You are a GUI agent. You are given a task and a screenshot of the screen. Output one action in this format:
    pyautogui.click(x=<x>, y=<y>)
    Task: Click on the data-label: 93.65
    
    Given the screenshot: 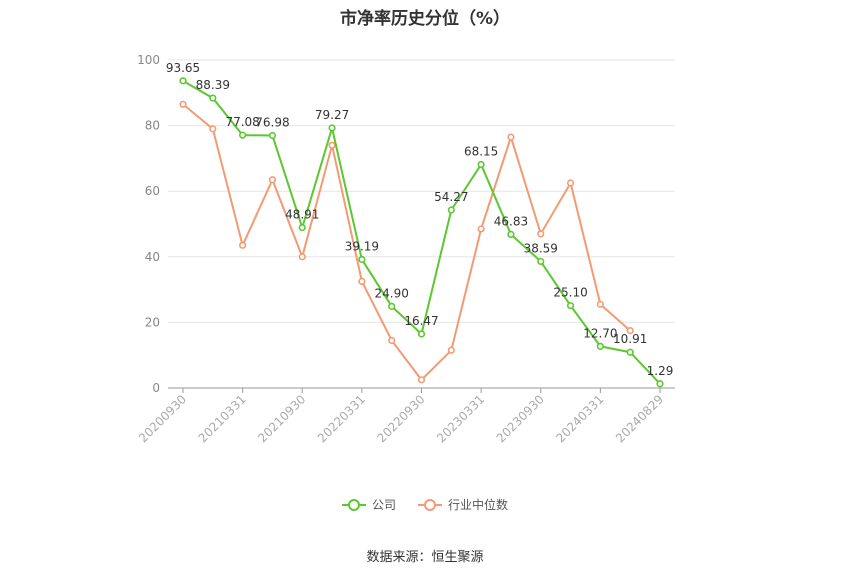 What is the action you would take?
    pyautogui.click(x=183, y=68)
    